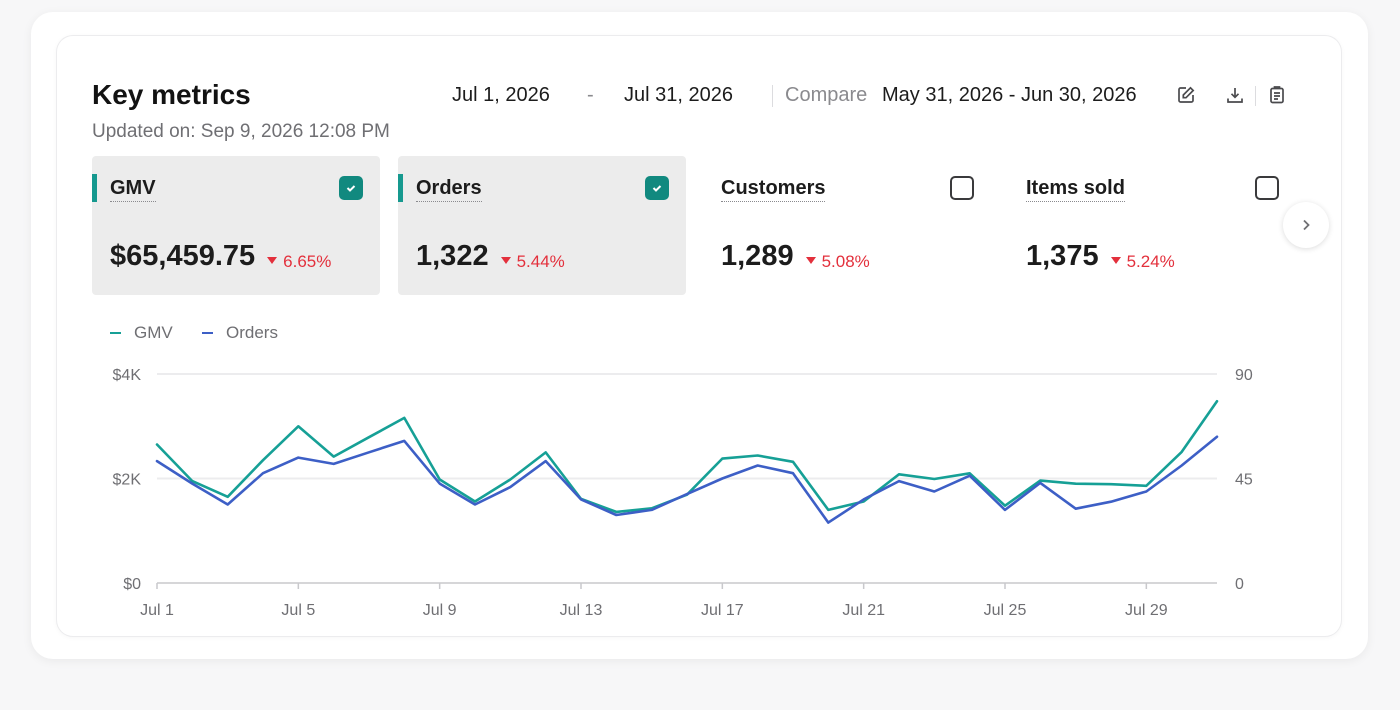  What do you see at coordinates (241, 131) in the screenshot?
I see `updated-timestamp: Updated on: Sep 9, 2026 12:08 PM` at bounding box center [241, 131].